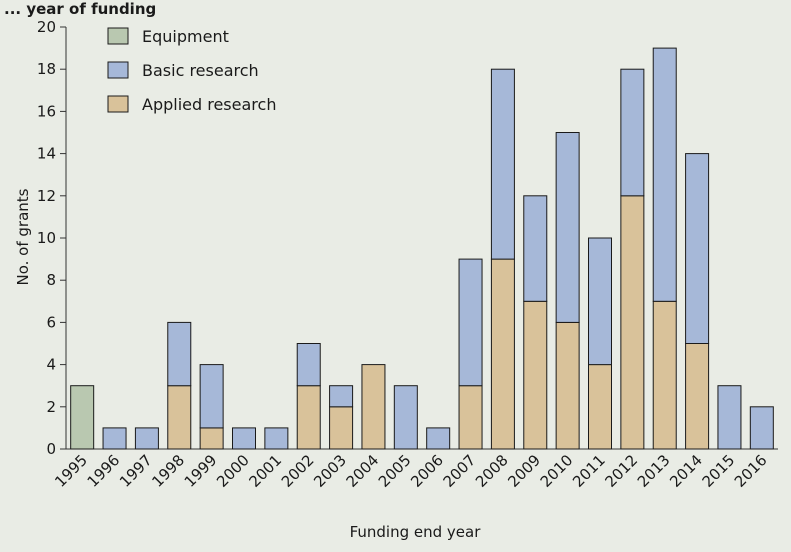 The height and width of the screenshot is (552, 791). Describe the element at coordinates (168, 471) in the screenshot. I see `x-tick-label: 1998` at that location.